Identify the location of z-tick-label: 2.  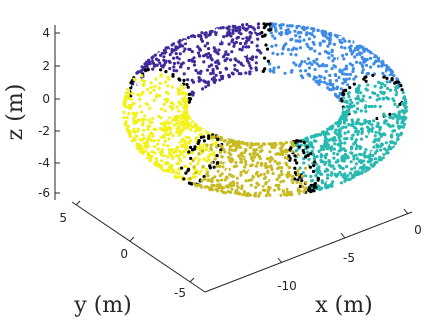
(46, 66).